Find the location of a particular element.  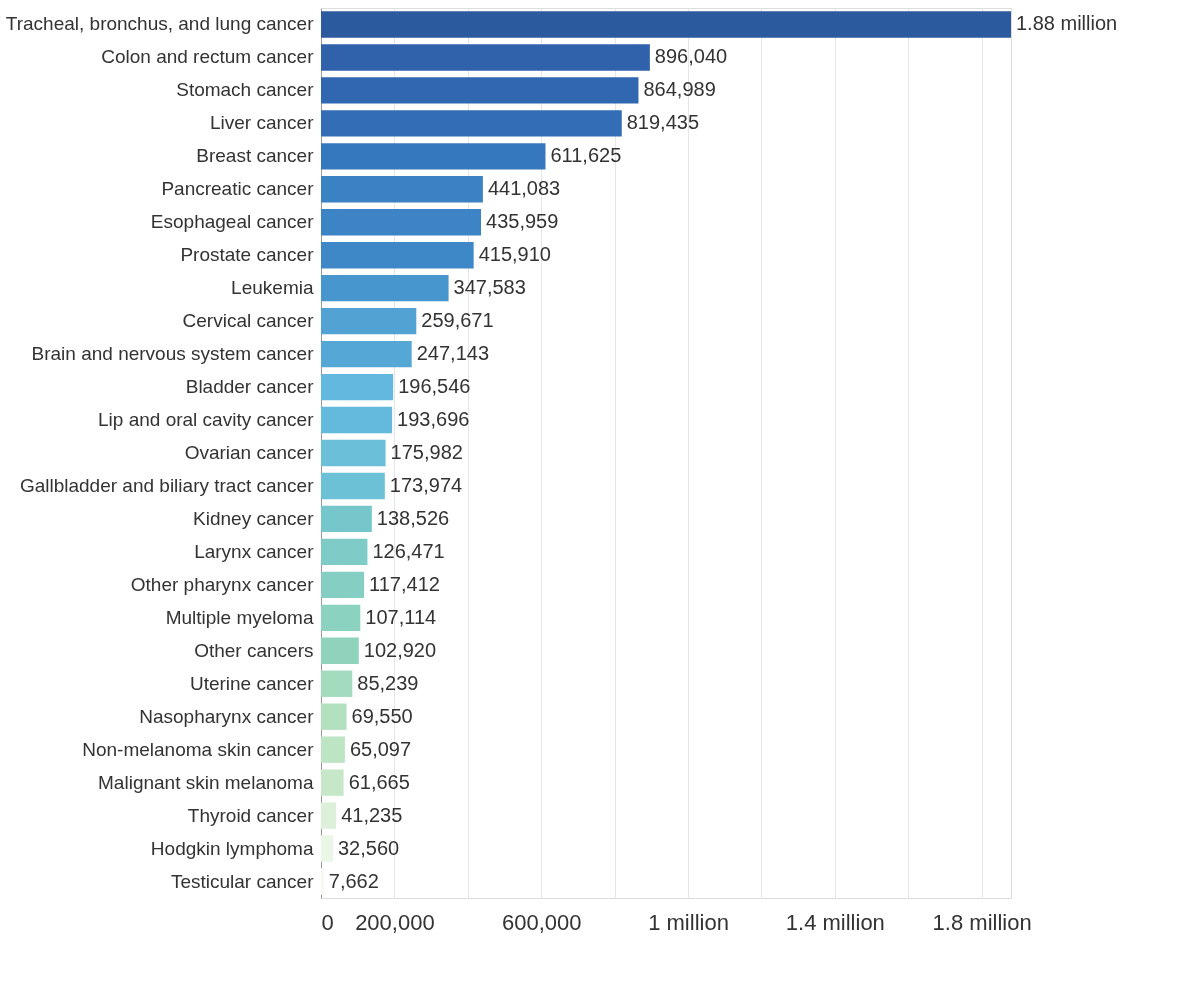

y-tick-label: Kidney cancer is located at coordinates (254, 518).